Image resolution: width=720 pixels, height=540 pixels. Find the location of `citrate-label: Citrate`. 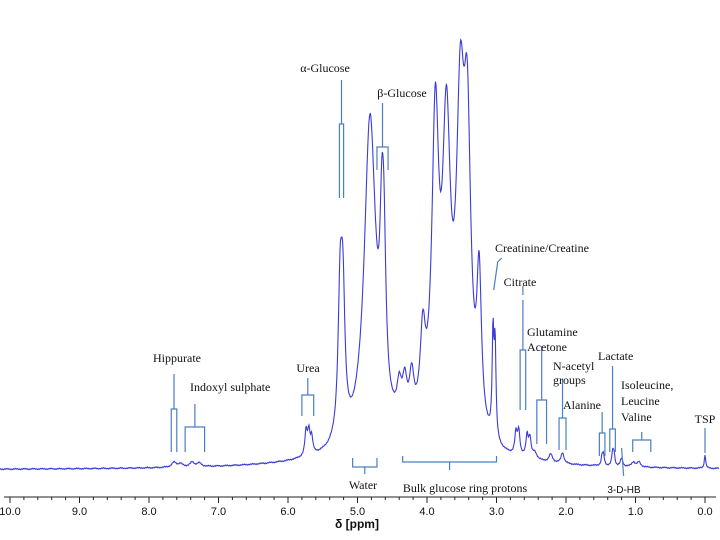

citrate-label: Citrate is located at coordinates (520, 282).